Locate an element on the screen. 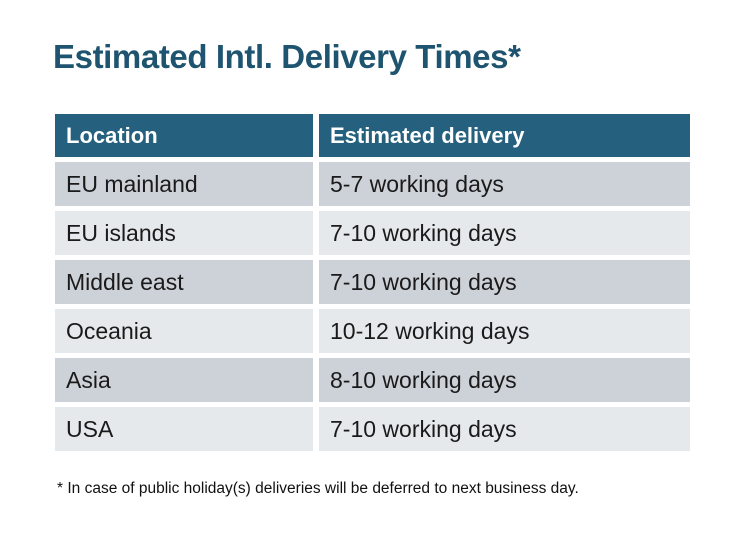  delivery-cell: 8-10 working days is located at coordinates (504, 380).